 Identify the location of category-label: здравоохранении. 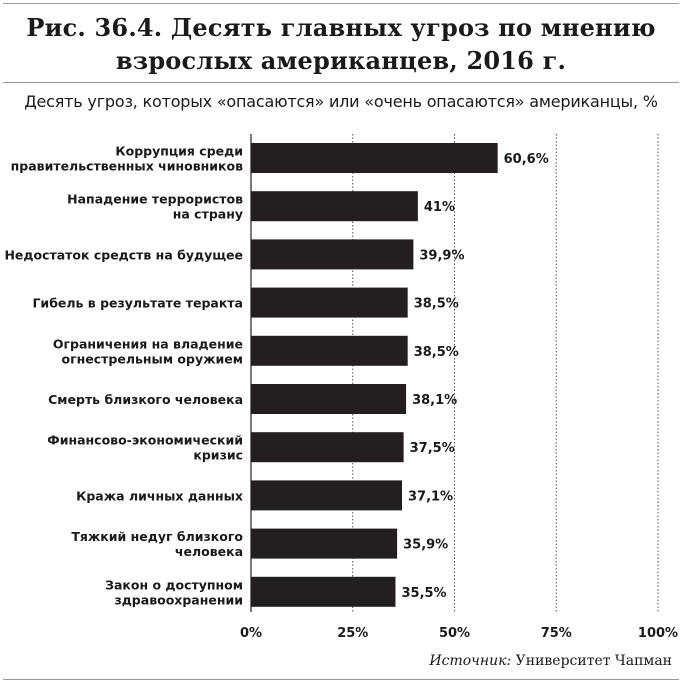
(178, 599).